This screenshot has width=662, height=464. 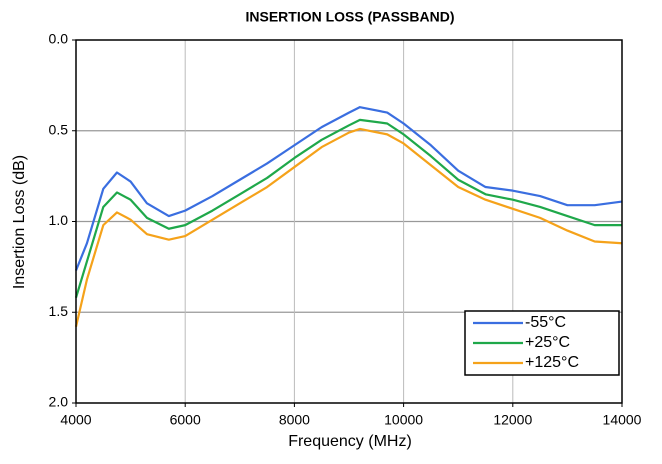 What do you see at coordinates (59, 39) in the screenshot?
I see `y-tick-label: 0.0` at bounding box center [59, 39].